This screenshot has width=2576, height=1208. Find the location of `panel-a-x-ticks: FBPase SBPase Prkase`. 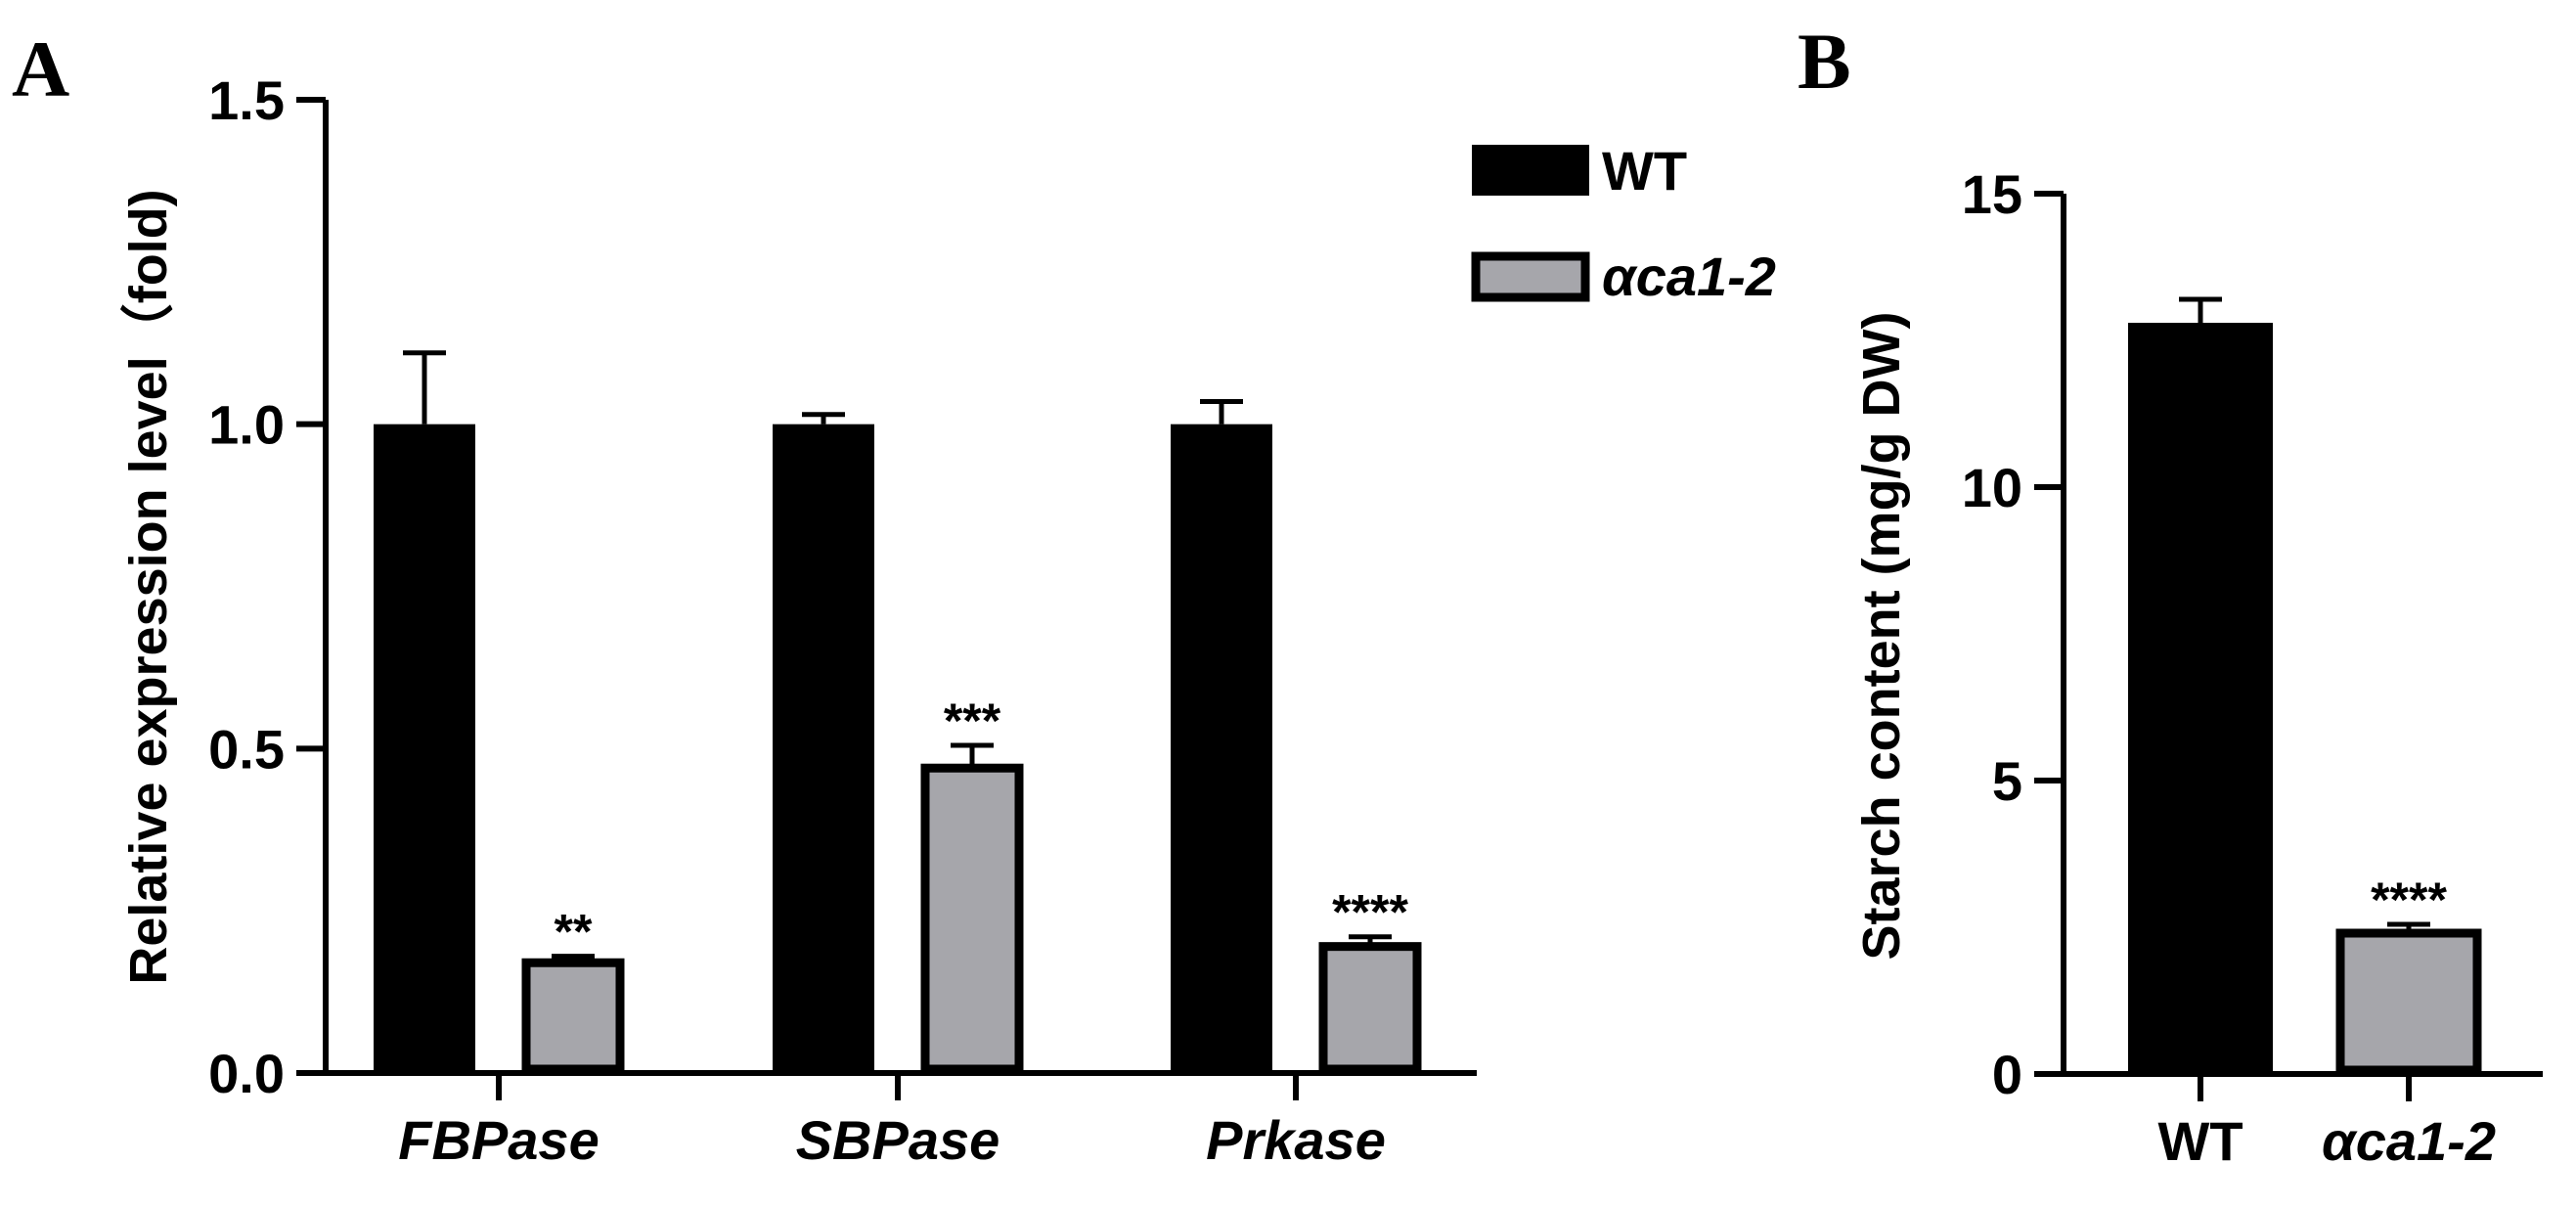

panel-a-x-ticks: FBPase SBPase Prkase is located at coordinates (892, 1122).